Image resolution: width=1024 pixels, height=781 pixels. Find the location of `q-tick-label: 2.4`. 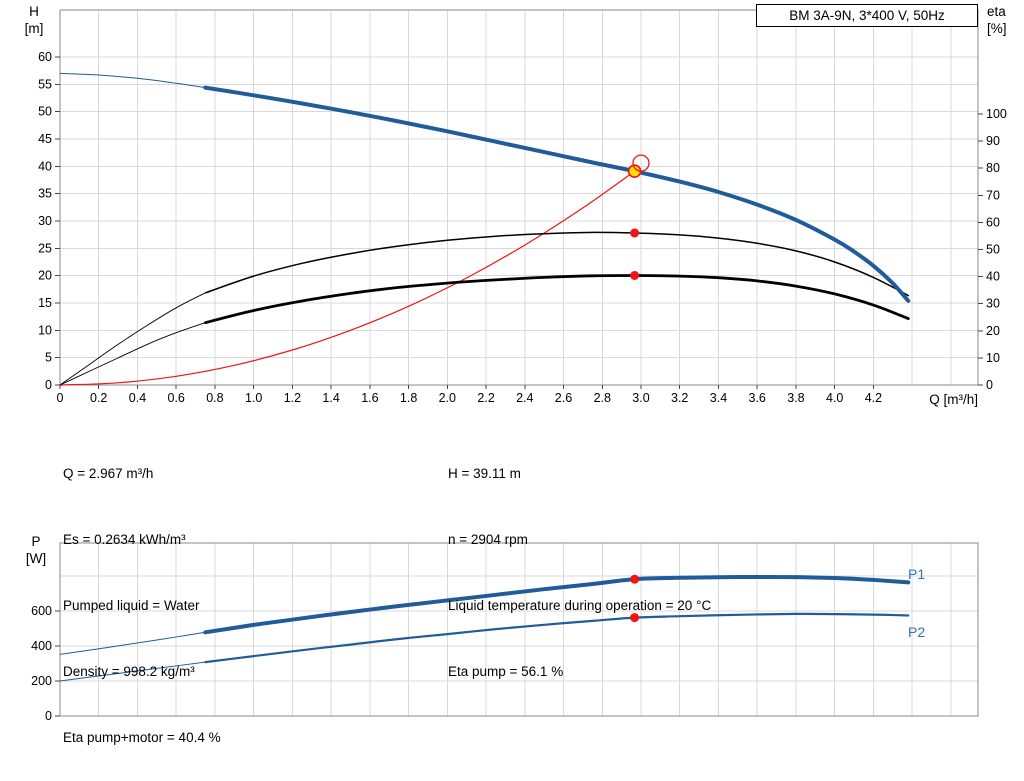

q-tick-label: 2.4 is located at coordinates (524, 398).